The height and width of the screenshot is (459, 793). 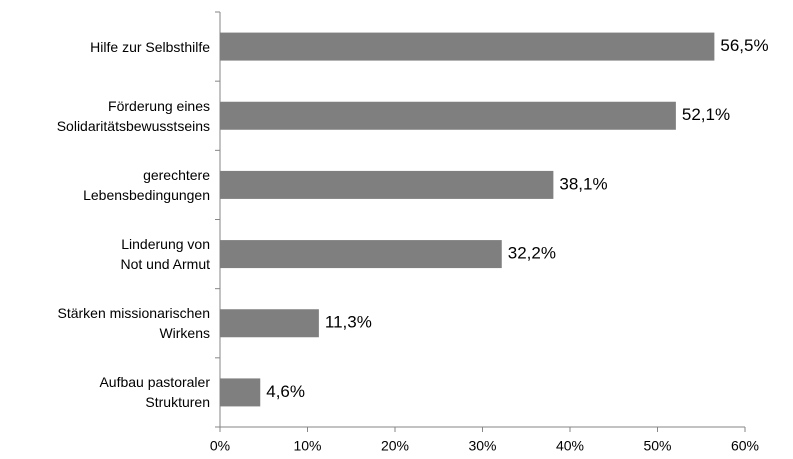 I want to click on category-label: Hilfe zur Selbsthilfe, so click(x=150, y=46).